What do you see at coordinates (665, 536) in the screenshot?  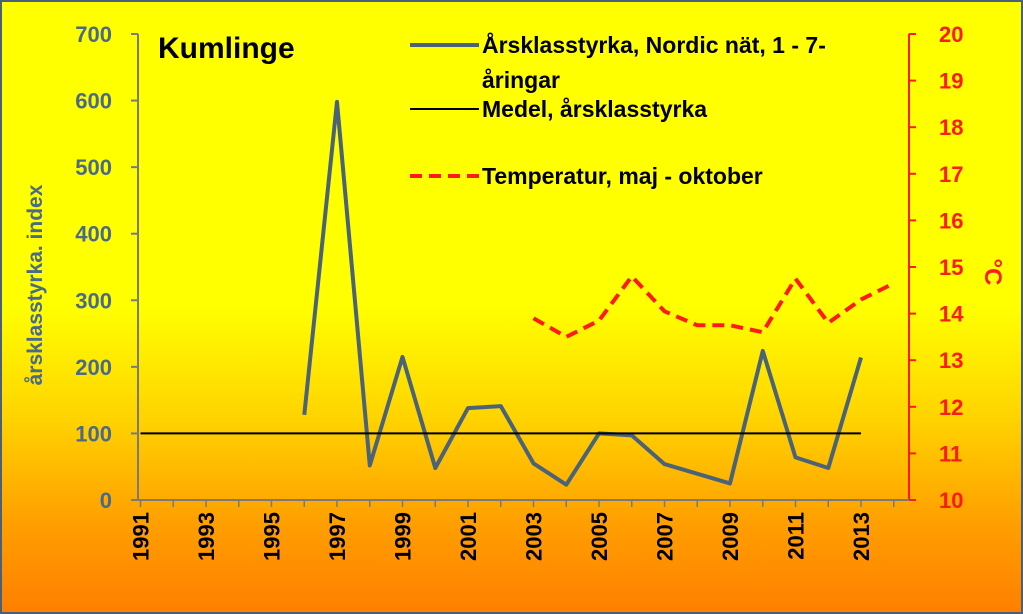 I see `x-tick-label: 2007` at bounding box center [665, 536].